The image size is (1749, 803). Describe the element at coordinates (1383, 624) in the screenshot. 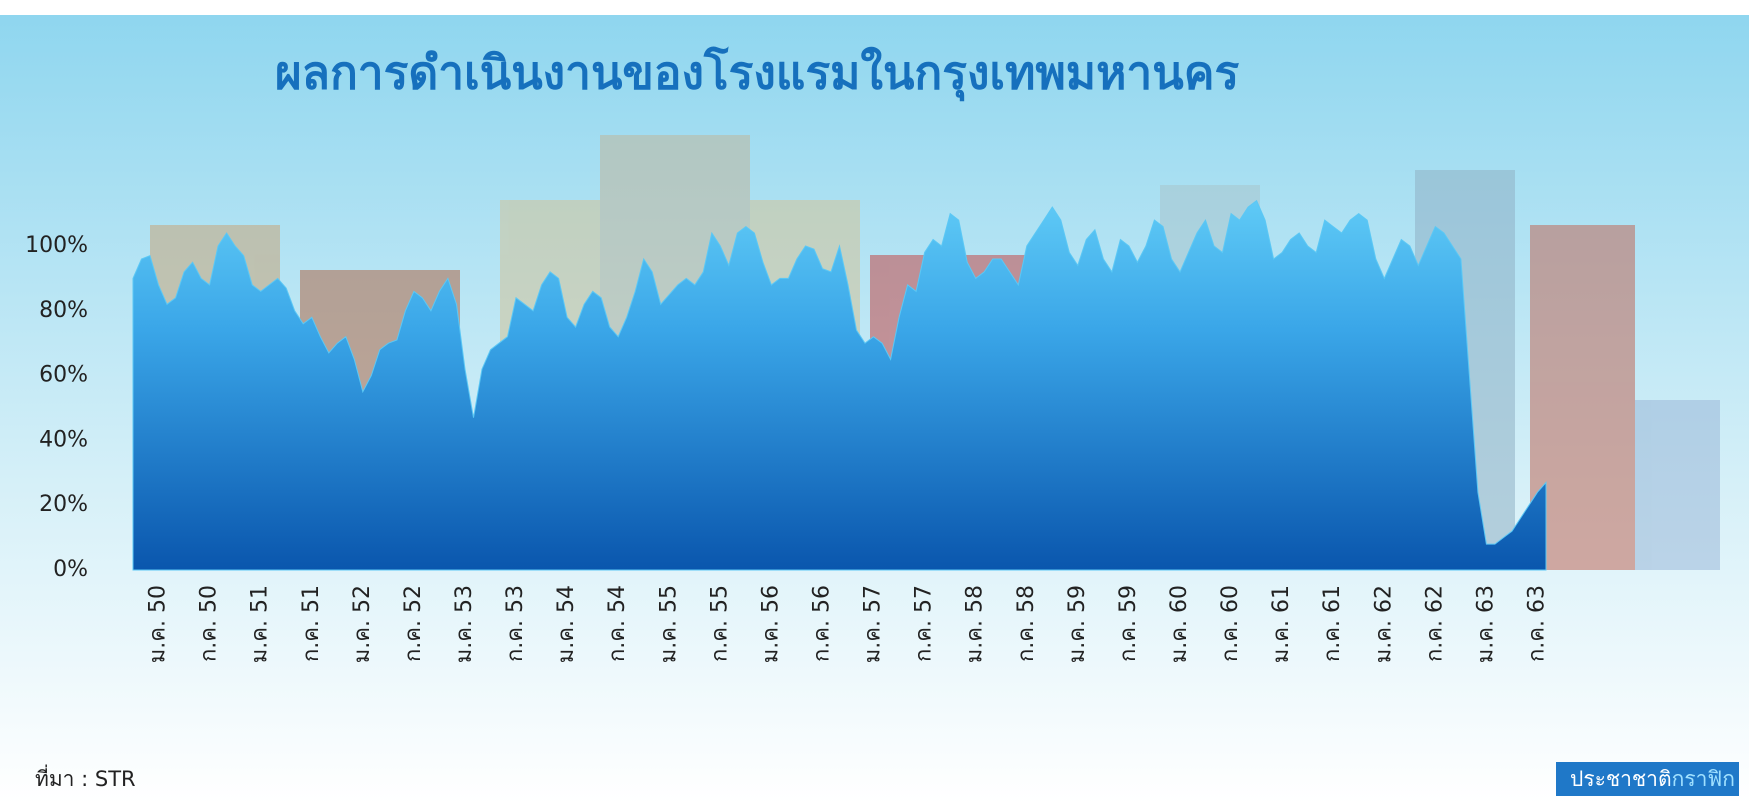

I see `x-tick-label: ม.ค. 62` at that location.